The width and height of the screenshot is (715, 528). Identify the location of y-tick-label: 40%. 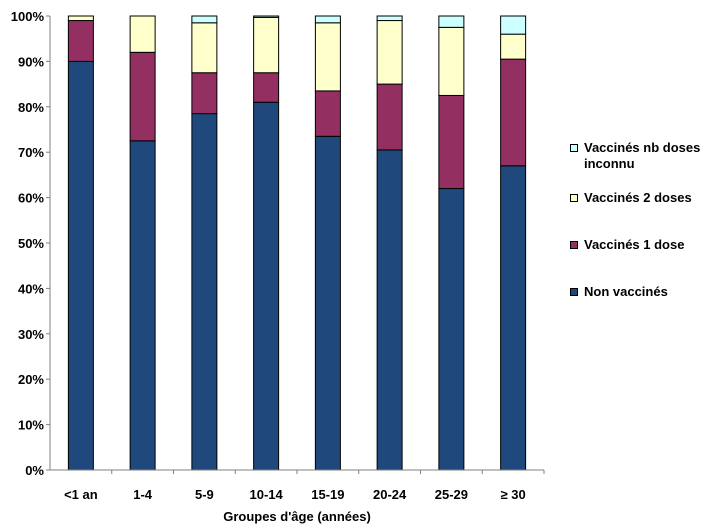
(31, 288).